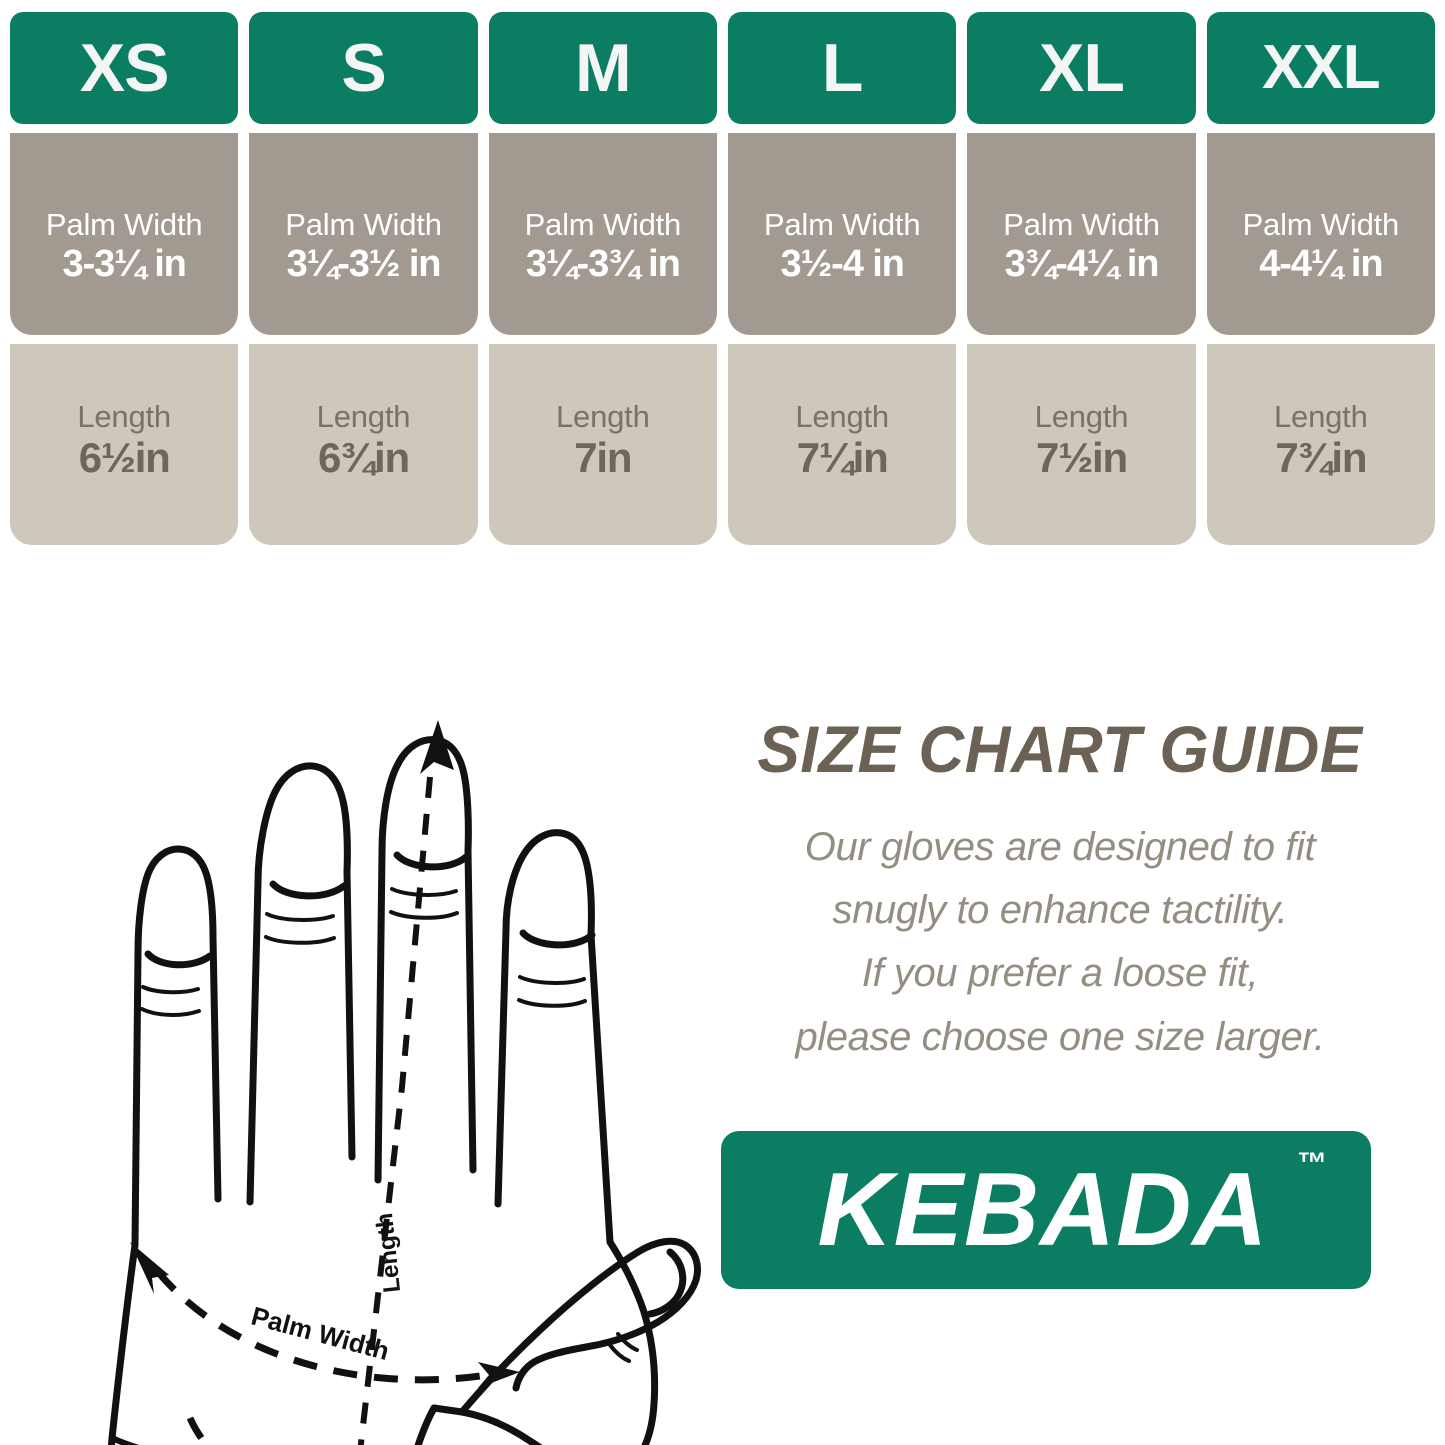  What do you see at coordinates (603, 457) in the screenshot?
I see `length-value: 7in` at bounding box center [603, 457].